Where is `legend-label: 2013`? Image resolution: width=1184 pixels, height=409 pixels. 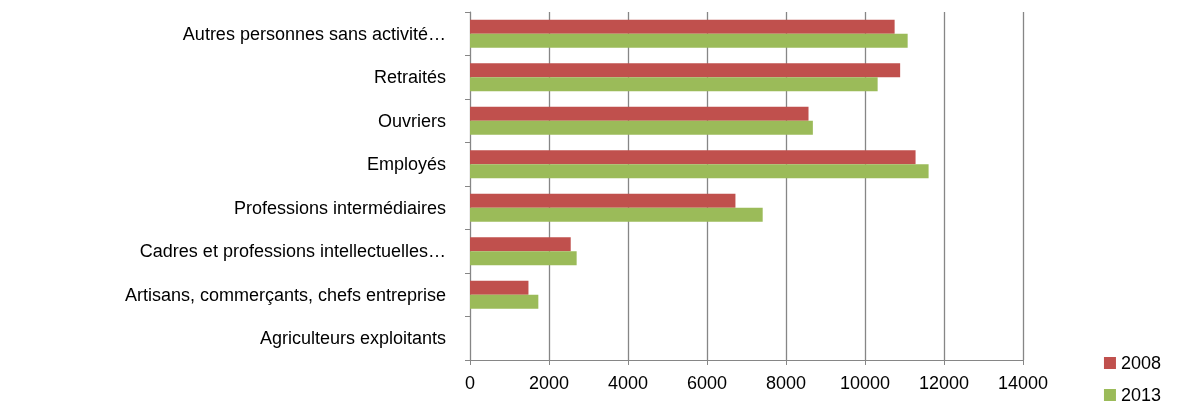
legend-label: 2013 is located at coordinates (1140, 395).